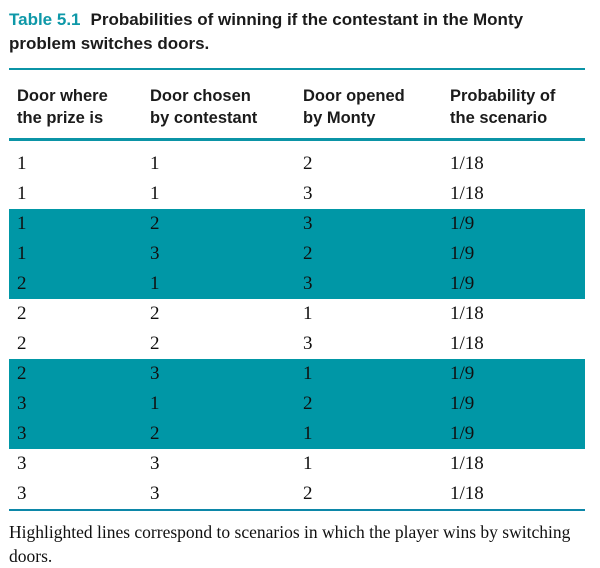 The width and height of the screenshot is (600, 568). What do you see at coordinates (297, 139) in the screenshot?
I see `header-rule` at bounding box center [297, 139].